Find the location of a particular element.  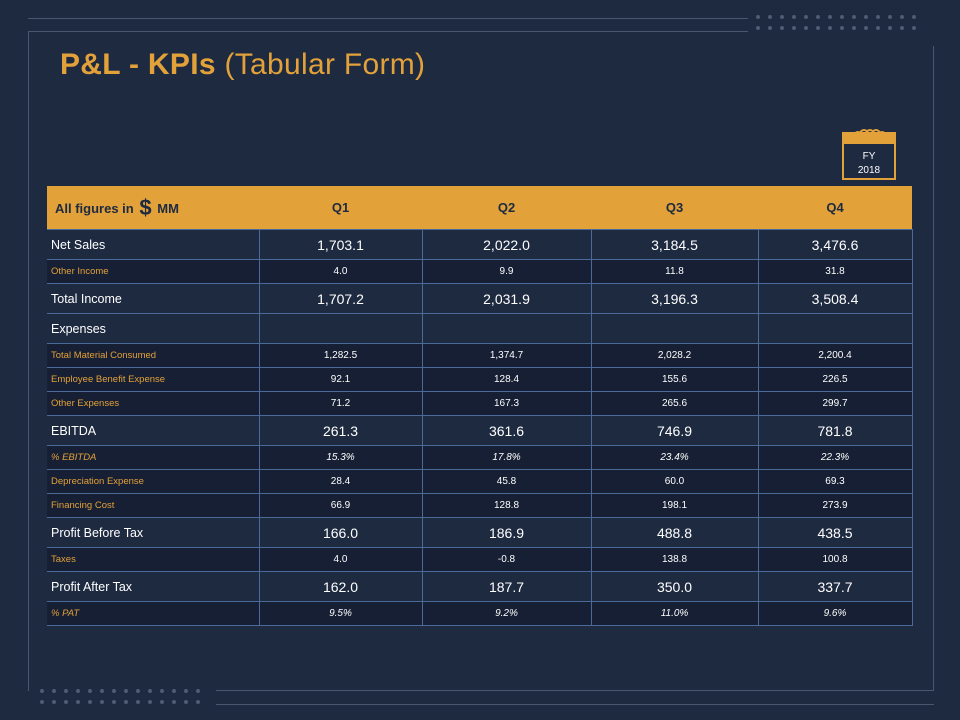

cell-q3 is located at coordinates (674, 328).